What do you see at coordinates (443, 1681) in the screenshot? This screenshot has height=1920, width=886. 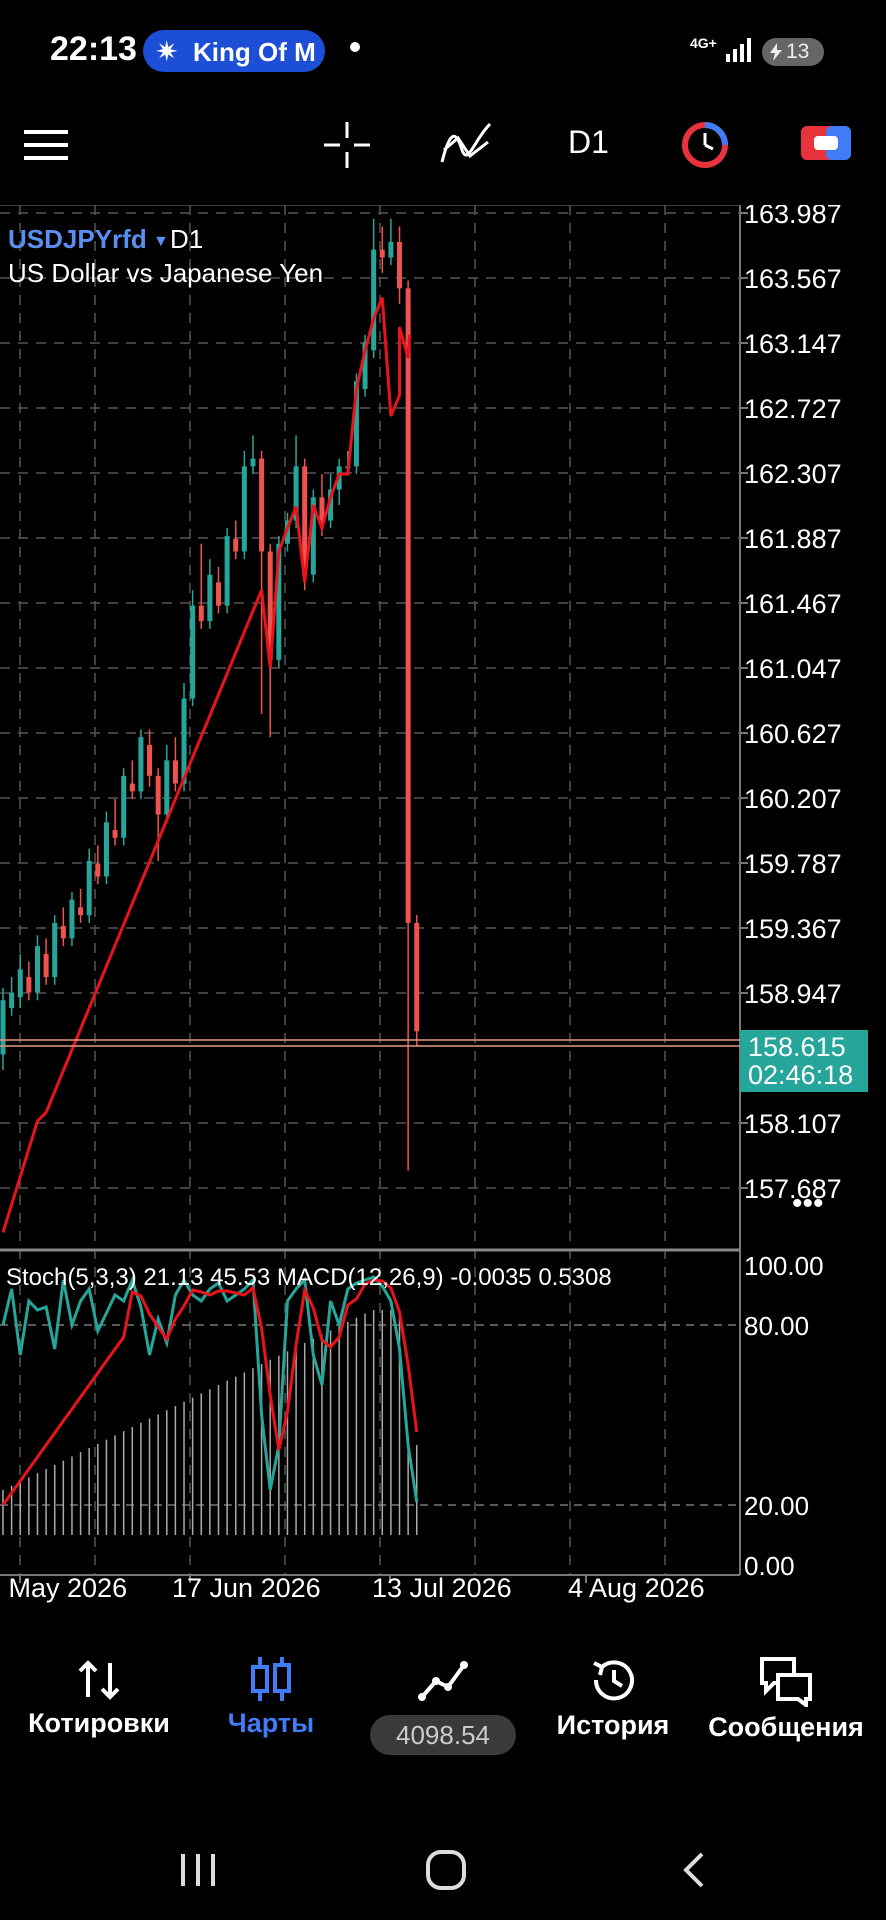 I see `trade-chart-icon` at bounding box center [443, 1681].